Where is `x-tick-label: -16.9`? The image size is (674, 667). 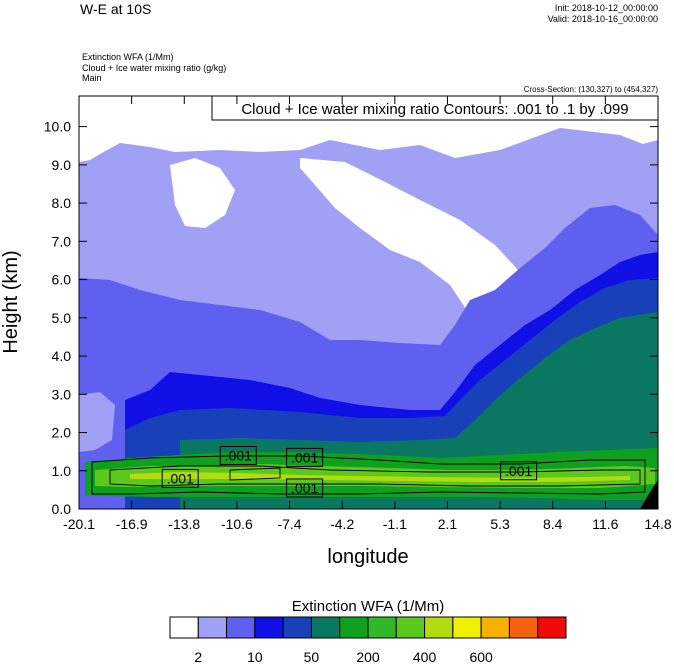
x-tick-label: -16.9 is located at coordinates (132, 524).